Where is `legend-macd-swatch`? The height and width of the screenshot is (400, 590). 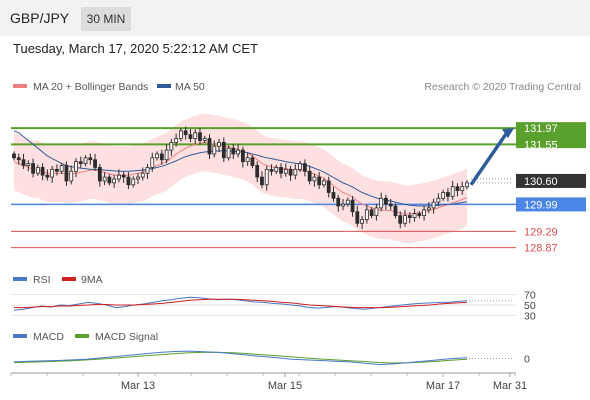 legend-macd-swatch is located at coordinates (20, 336).